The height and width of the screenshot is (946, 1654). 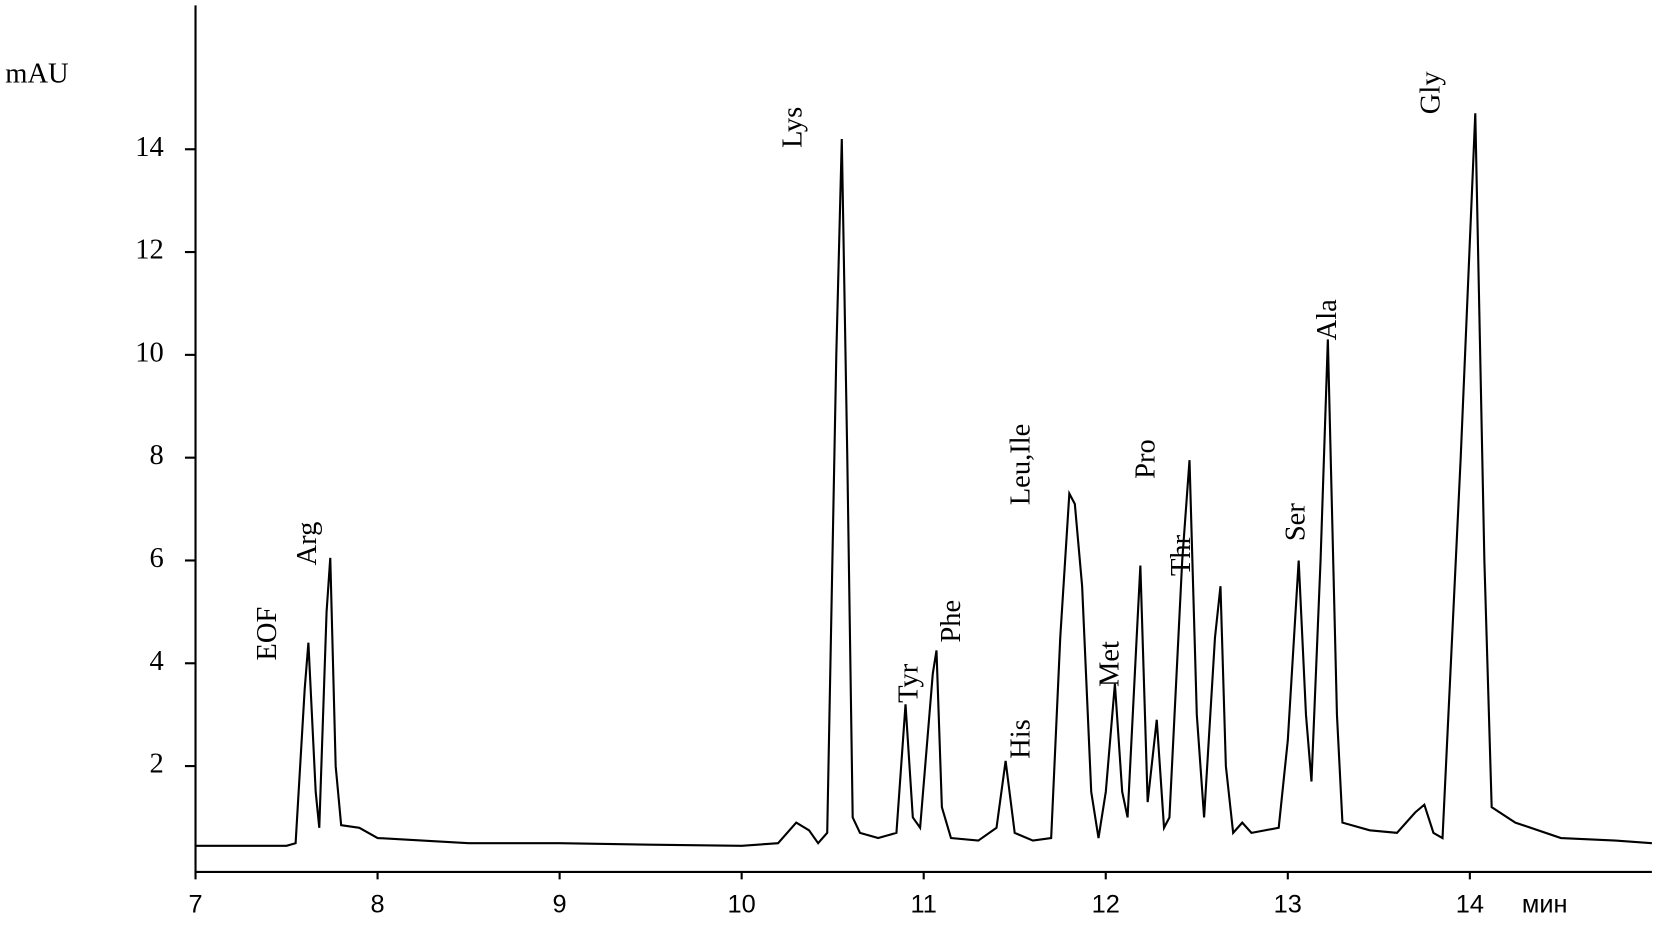 What do you see at coordinates (924, 904) in the screenshot?
I see `x-tick-label: 11` at bounding box center [924, 904].